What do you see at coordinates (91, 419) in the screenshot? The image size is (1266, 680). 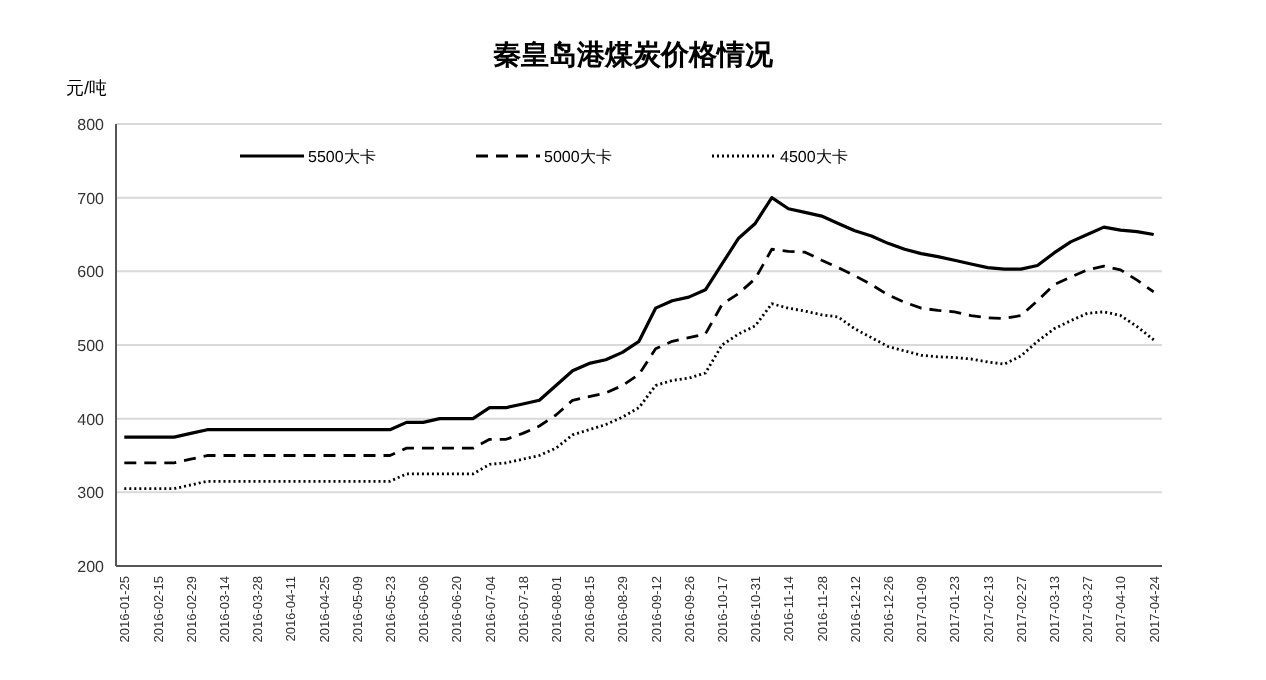 I see `y-tick-label: 400` at bounding box center [91, 419].